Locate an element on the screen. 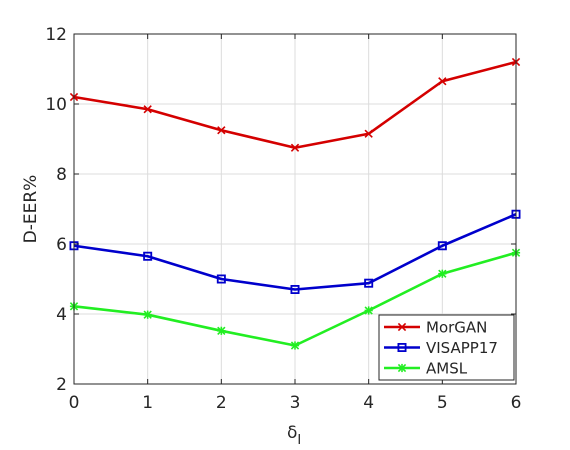  x-tick-label: 0 is located at coordinates (74, 403).